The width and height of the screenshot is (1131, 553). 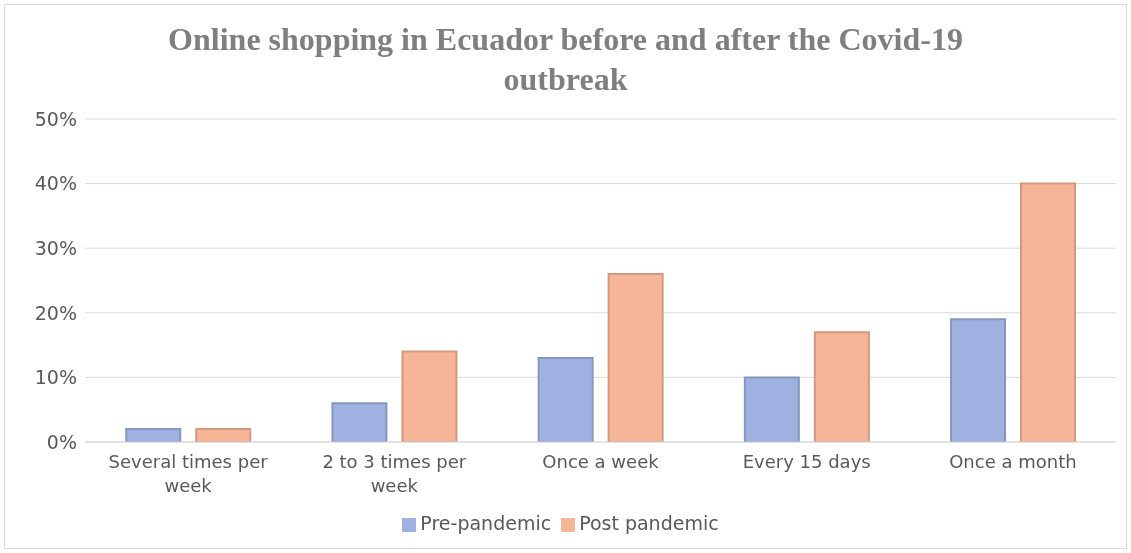 What do you see at coordinates (55, 183) in the screenshot?
I see `y-tick-label: 40%` at bounding box center [55, 183].